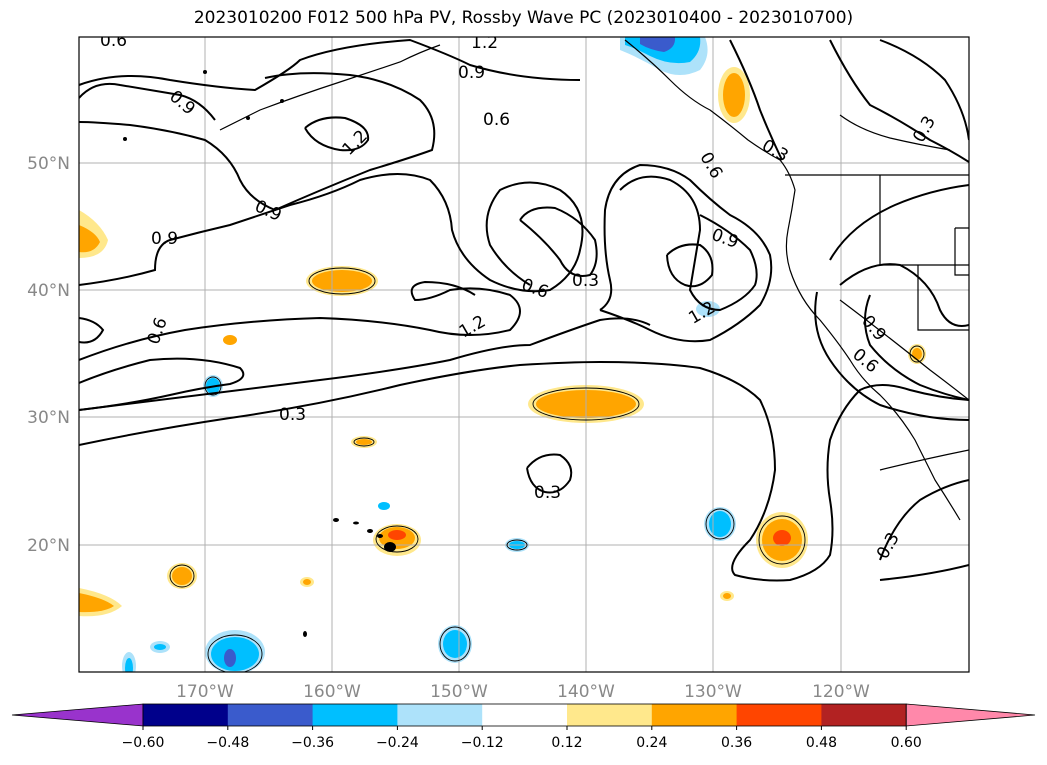 This screenshot has height=765, width=1047. I want to click on colorbar-tick-label: −0.48, so click(227, 743).